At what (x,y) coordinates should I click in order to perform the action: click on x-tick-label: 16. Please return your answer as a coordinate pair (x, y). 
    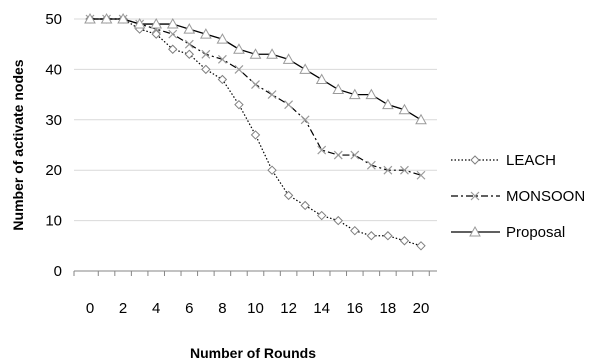
    Looking at the image, I should click on (354, 308).